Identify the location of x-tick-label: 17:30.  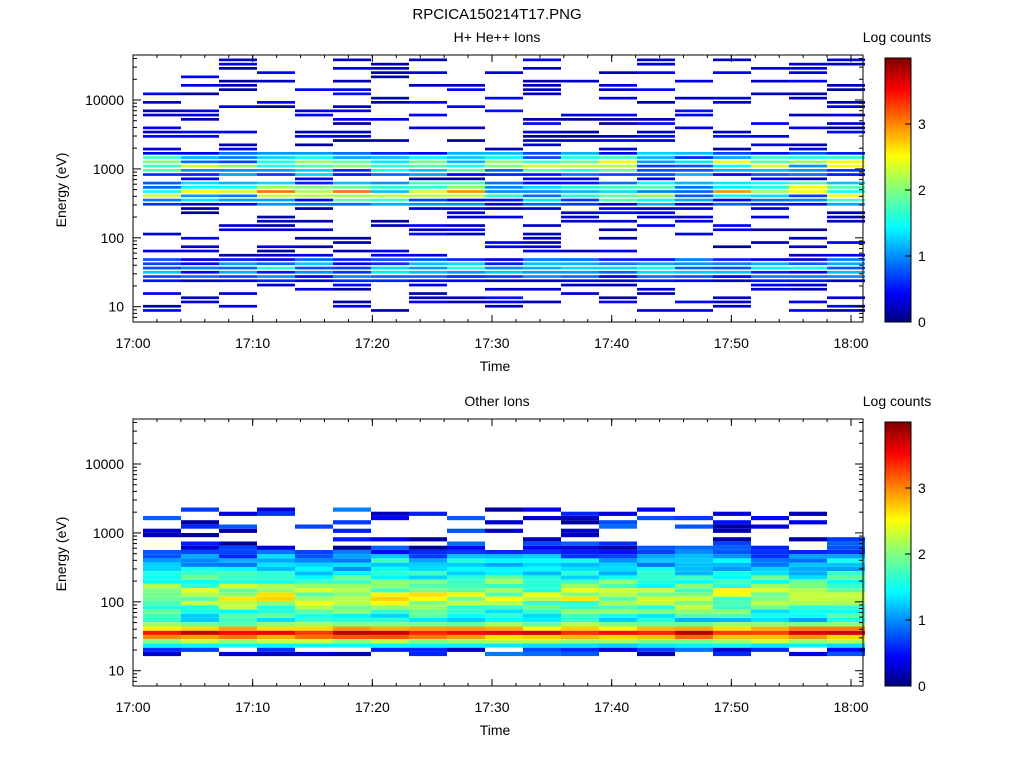
(491, 707).